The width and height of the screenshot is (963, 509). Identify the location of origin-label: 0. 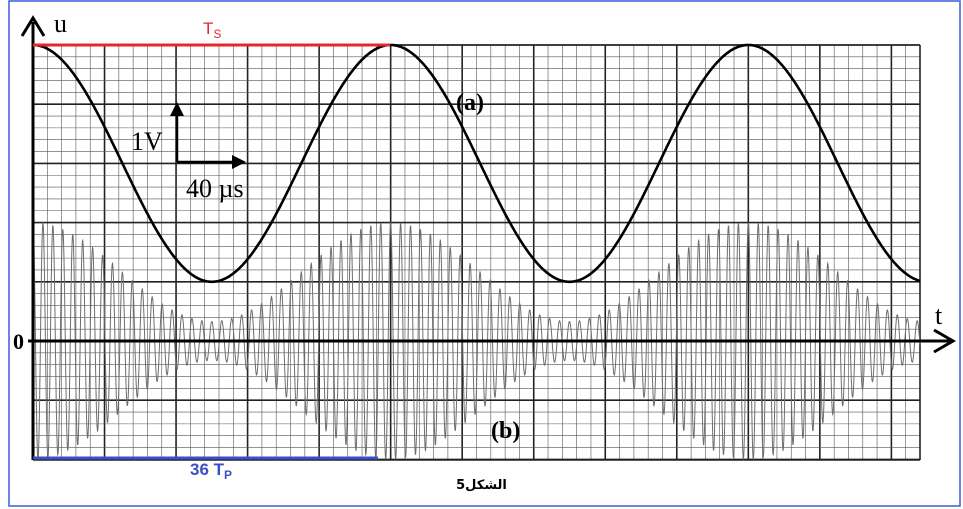
(18, 341).